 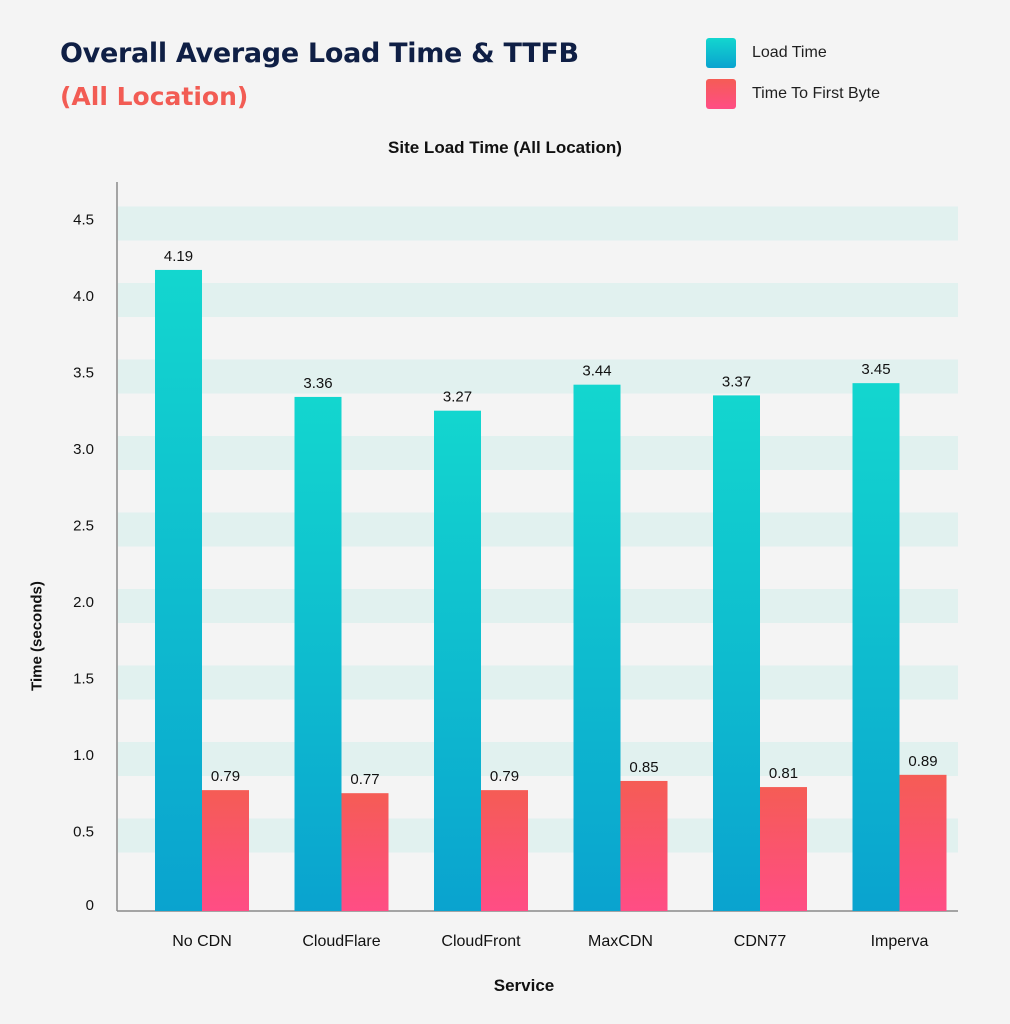 I want to click on x-tick-label: MaxCDN, so click(x=620, y=941).